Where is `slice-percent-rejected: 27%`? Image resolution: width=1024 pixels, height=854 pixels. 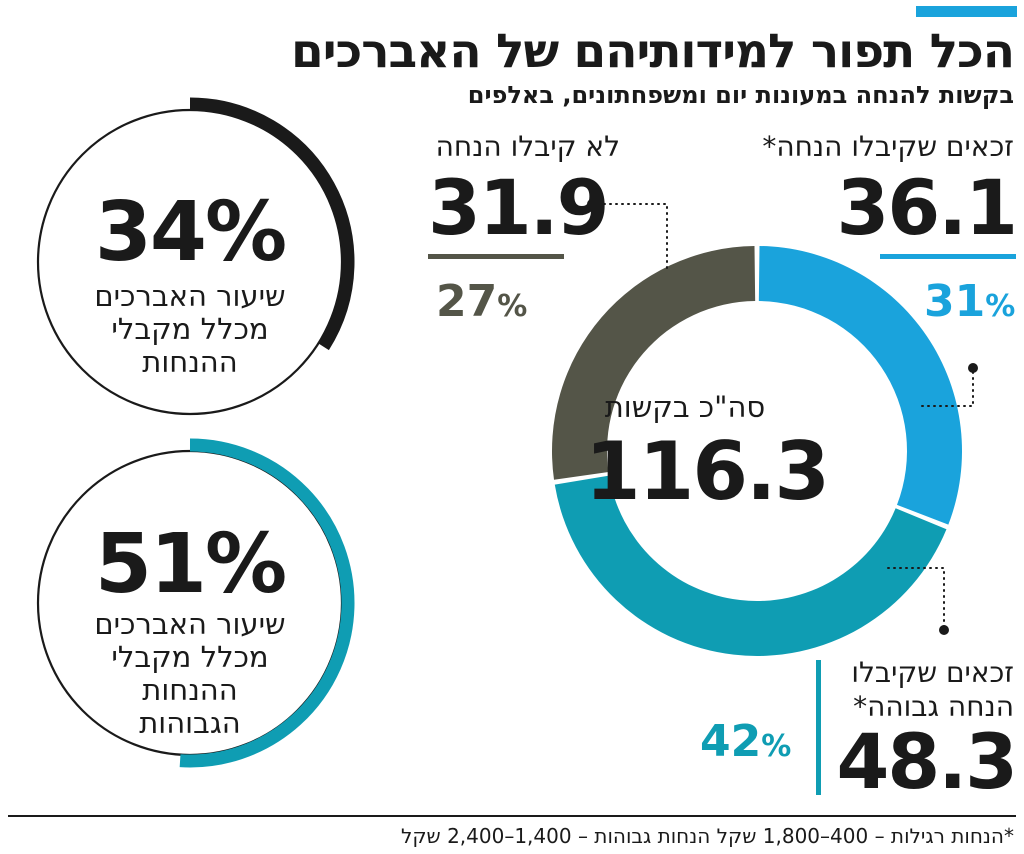 slice-percent-rejected: 27% is located at coordinates (481, 304).